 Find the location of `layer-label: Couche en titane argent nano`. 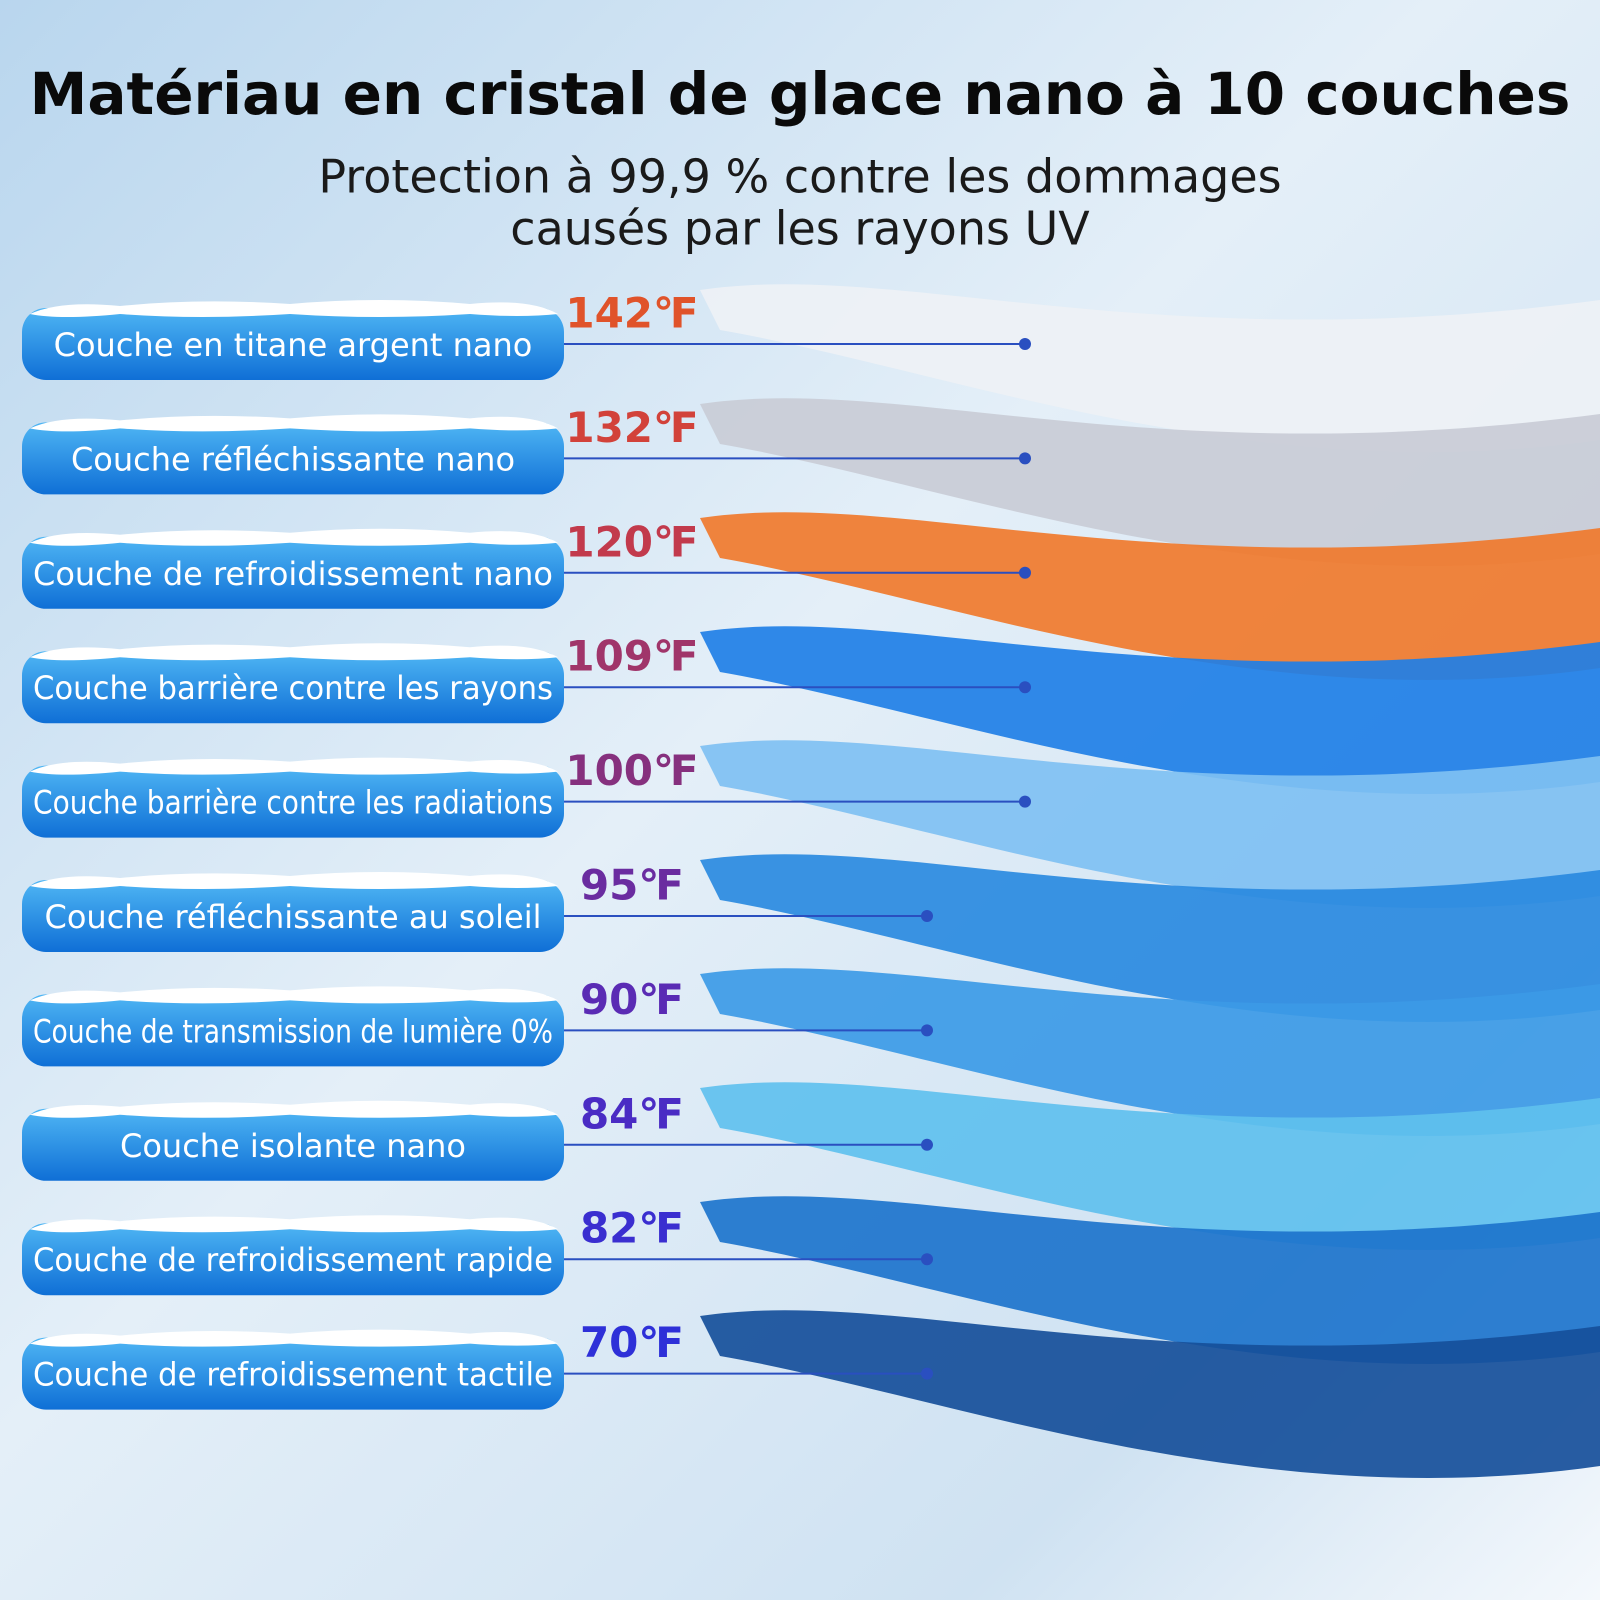

layer-label: Couche en titane argent nano is located at coordinates (293, 345).